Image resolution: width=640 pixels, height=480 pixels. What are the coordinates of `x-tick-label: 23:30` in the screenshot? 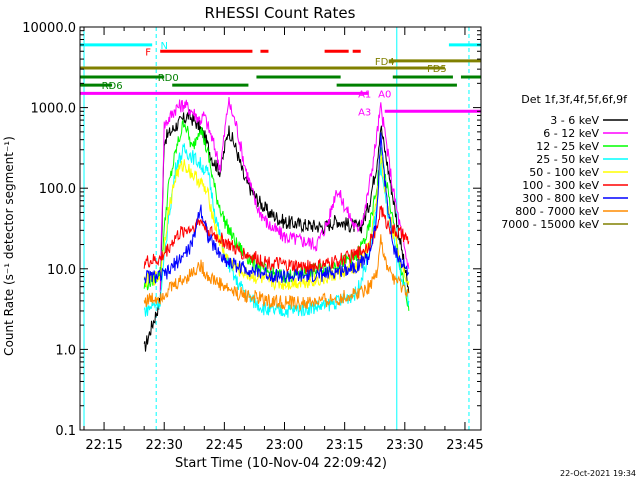 It's located at (404, 445).